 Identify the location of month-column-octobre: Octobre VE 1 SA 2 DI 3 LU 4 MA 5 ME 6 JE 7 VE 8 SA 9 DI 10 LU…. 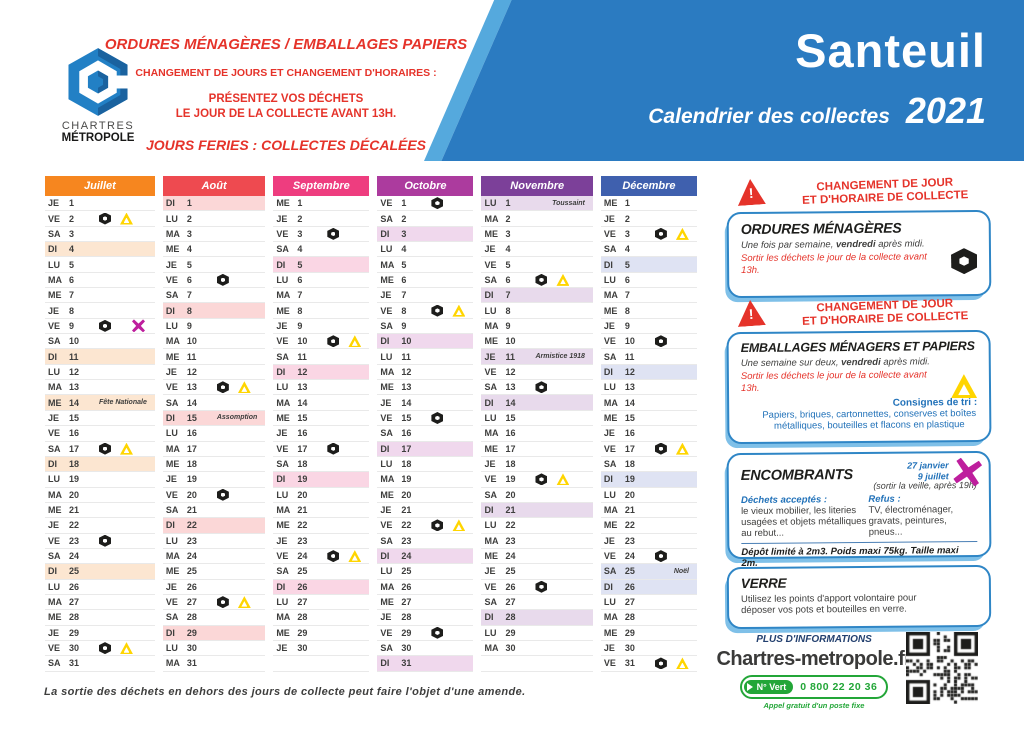
(425, 424).